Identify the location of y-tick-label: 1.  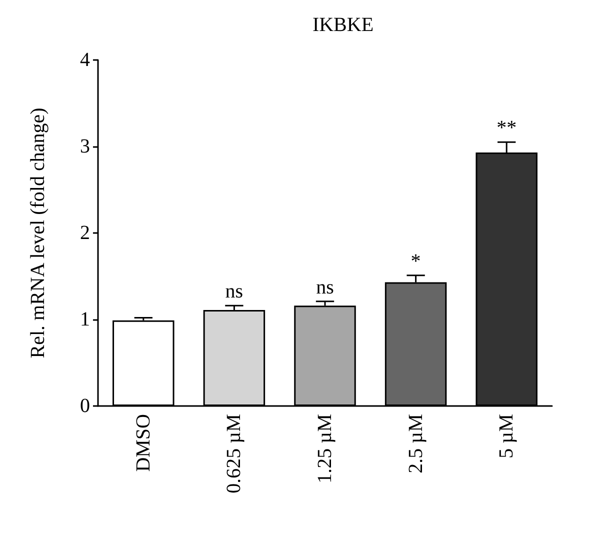
(85, 319).